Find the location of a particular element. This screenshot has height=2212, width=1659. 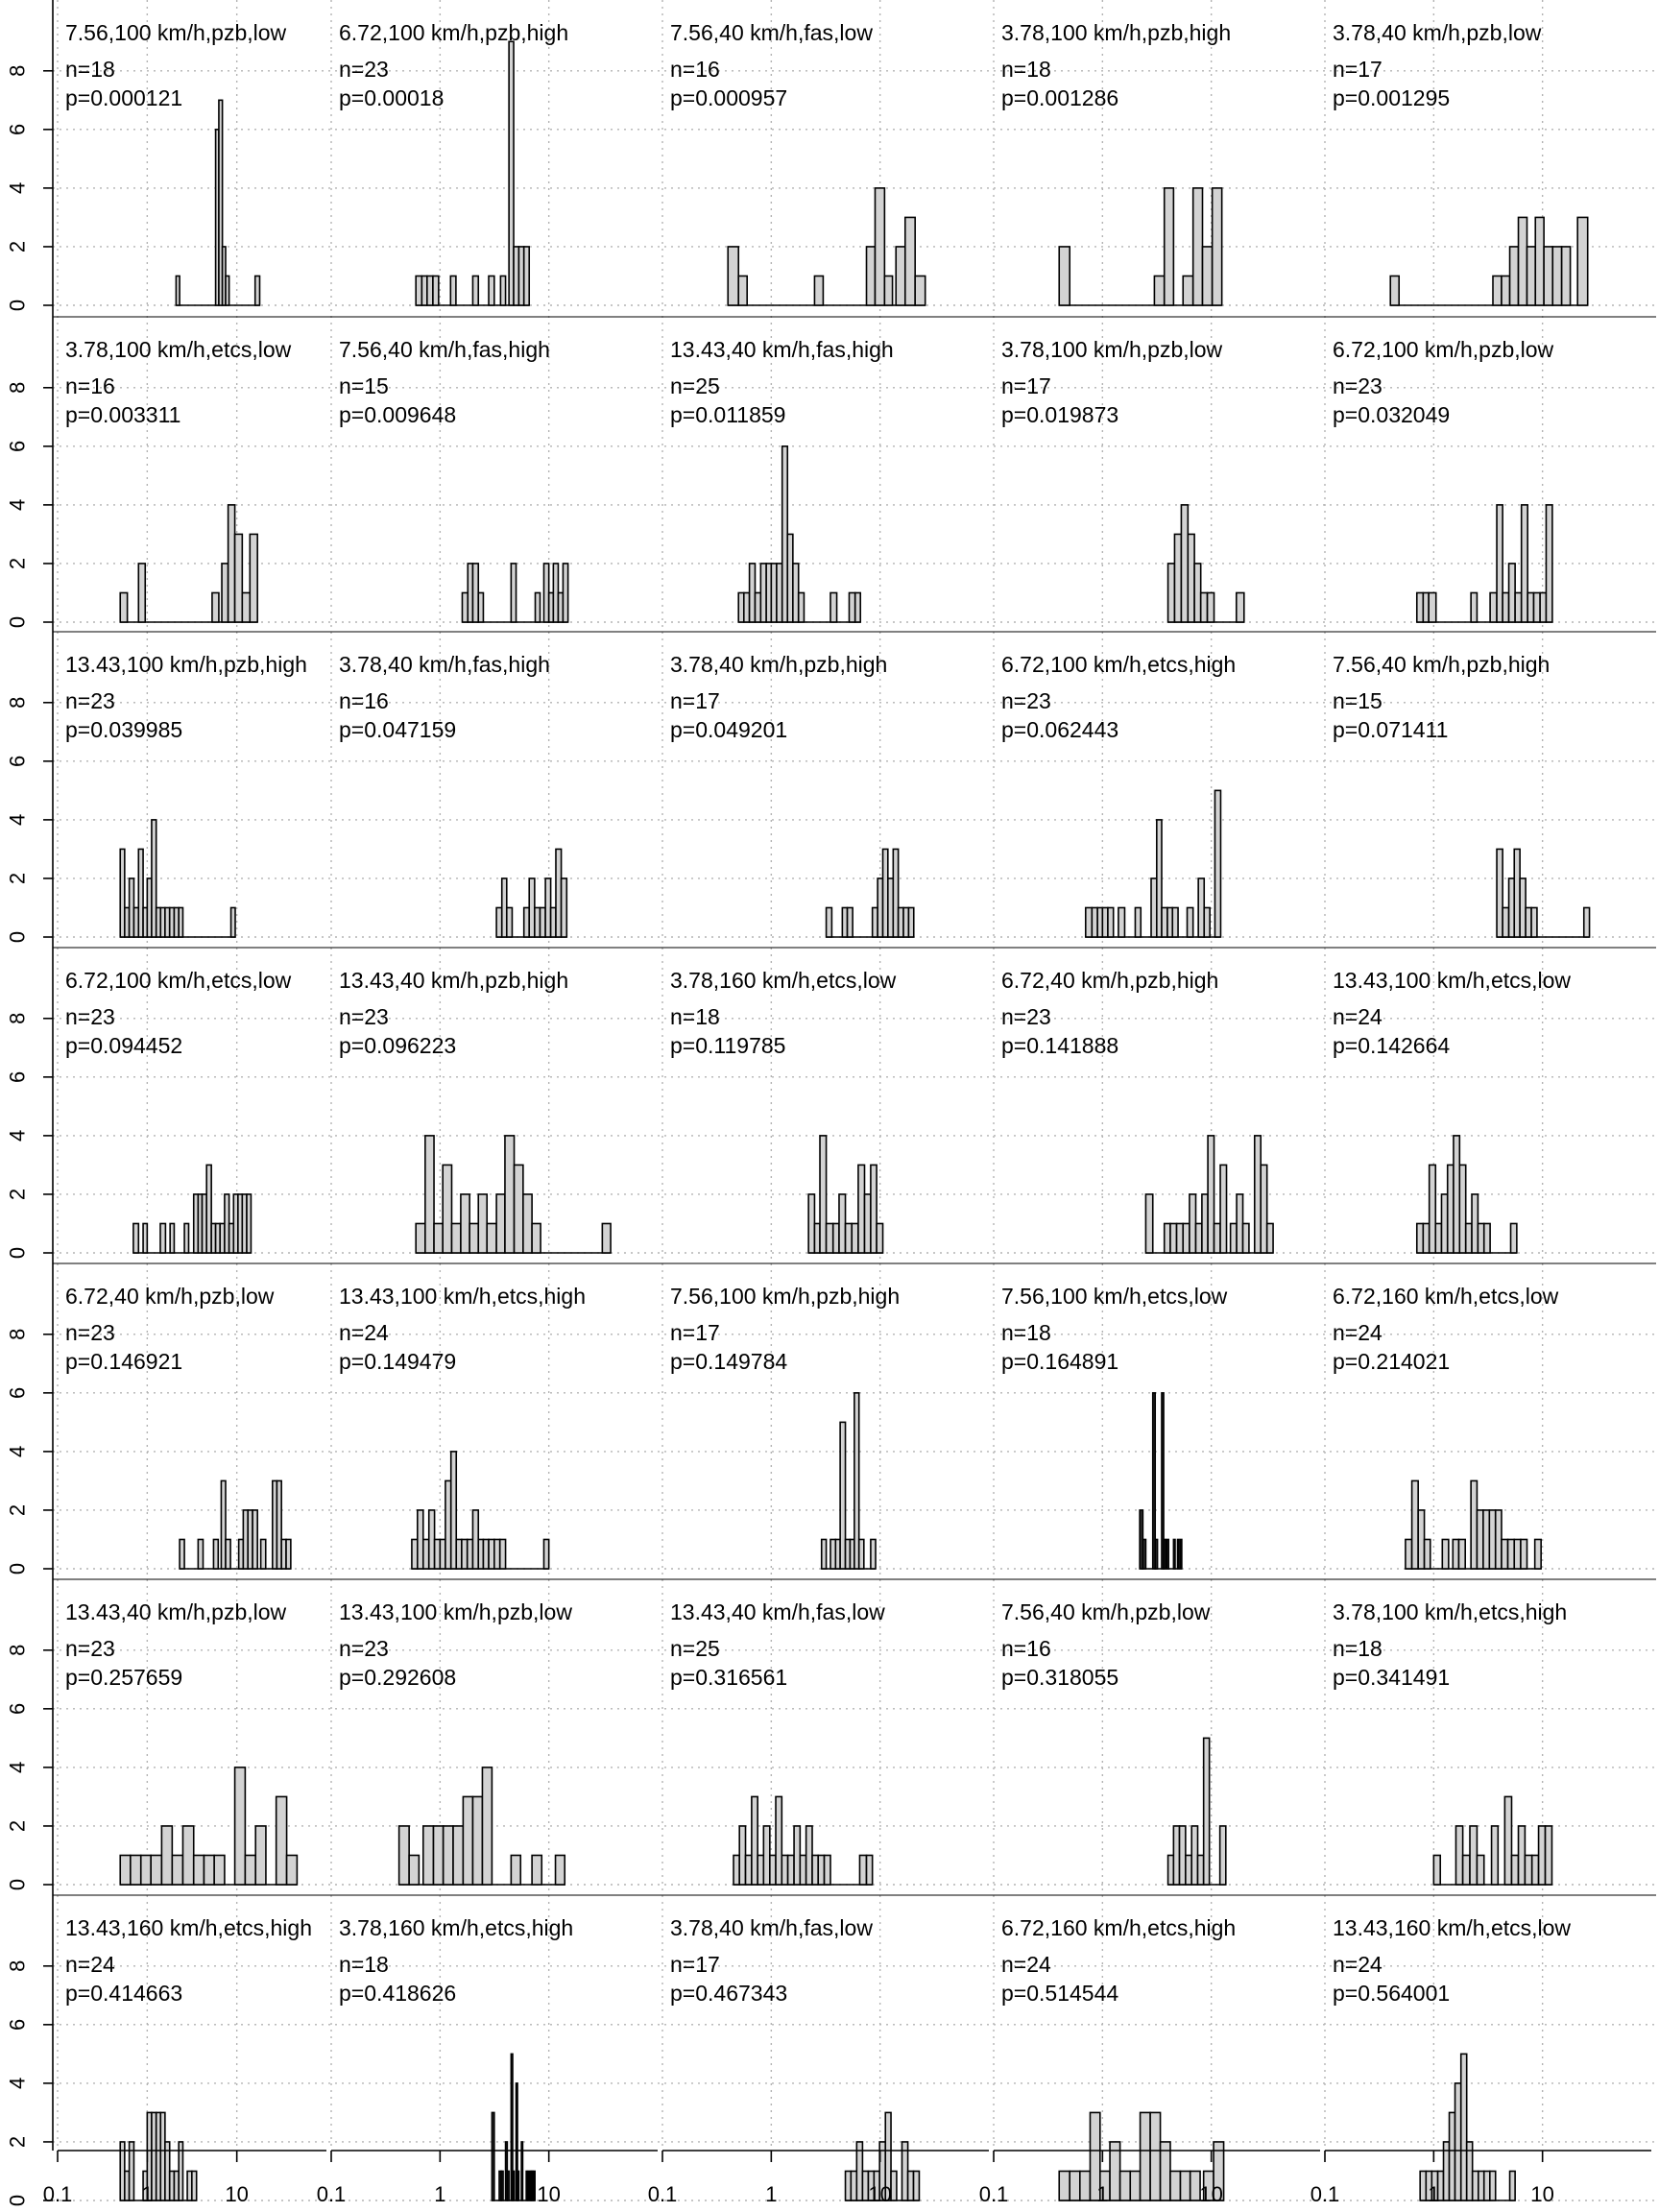

panel-title: 3.78,40 km/h,pzb,low is located at coordinates (1438, 32).